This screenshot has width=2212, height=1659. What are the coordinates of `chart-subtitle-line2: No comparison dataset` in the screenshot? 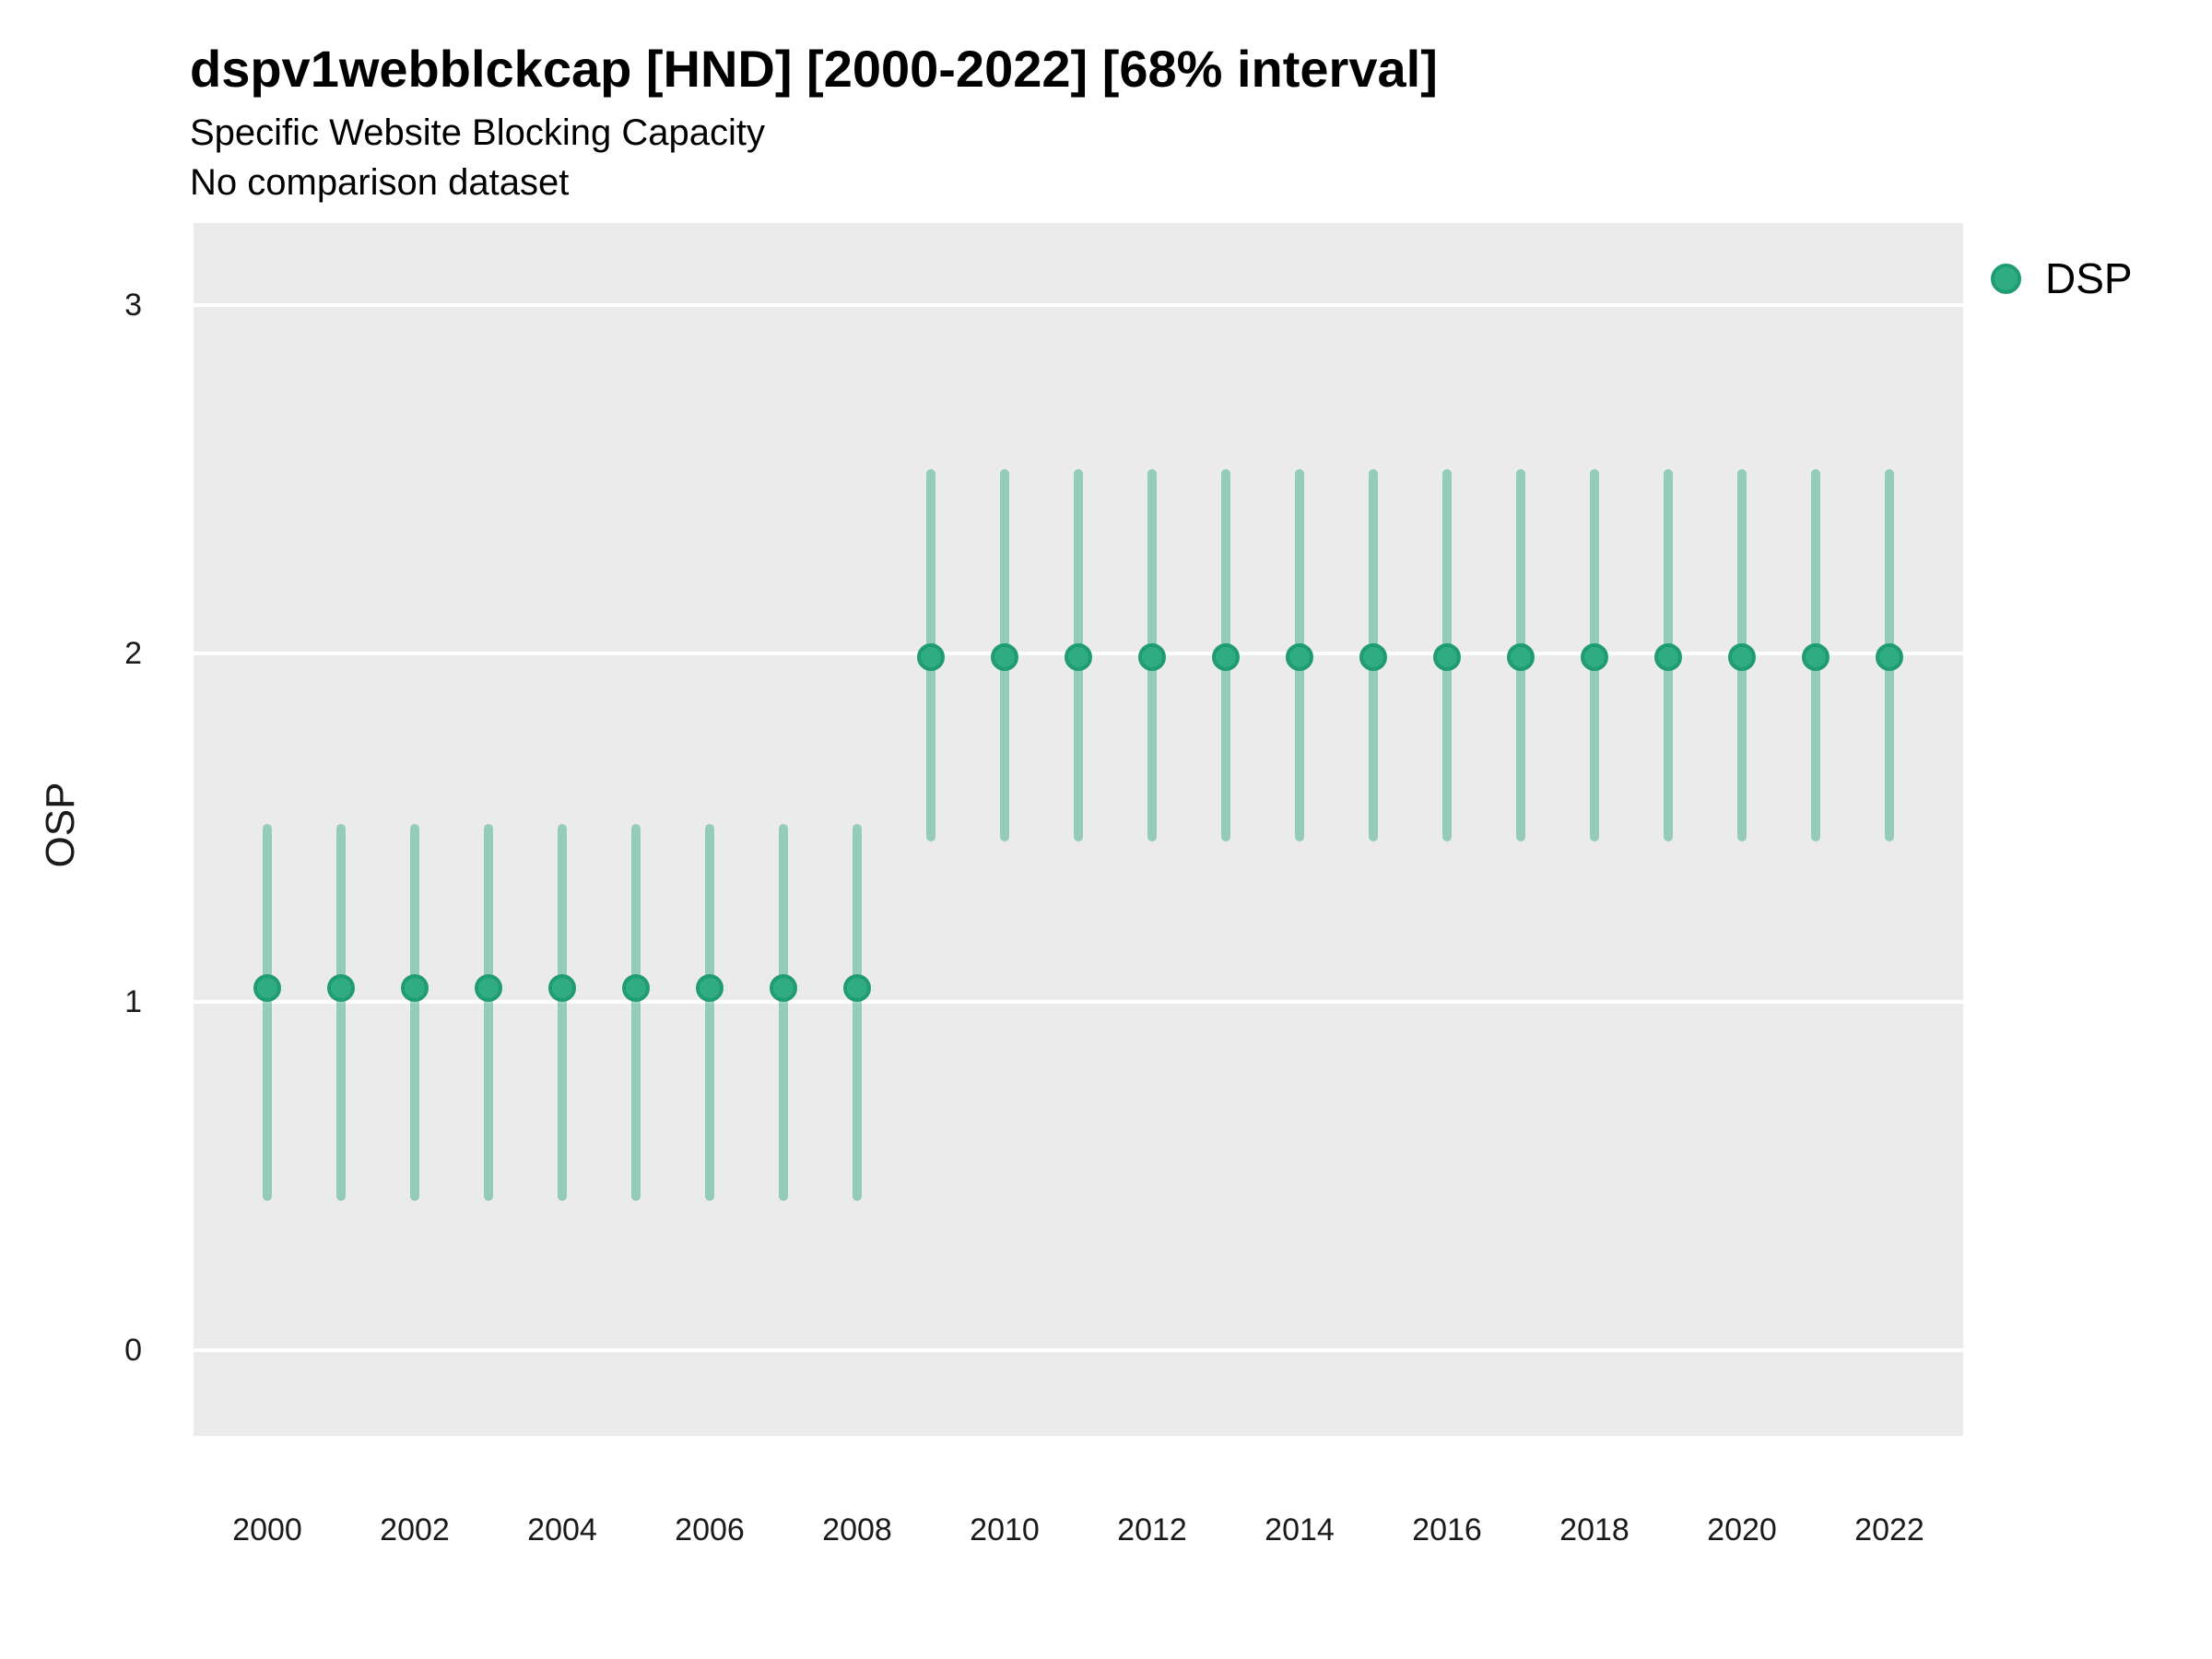 It's located at (380, 182).